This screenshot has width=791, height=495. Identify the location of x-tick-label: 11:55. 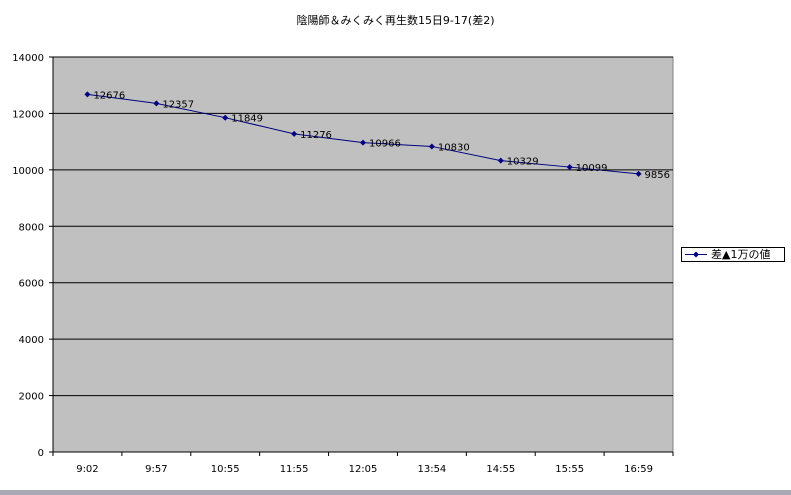
(294, 469).